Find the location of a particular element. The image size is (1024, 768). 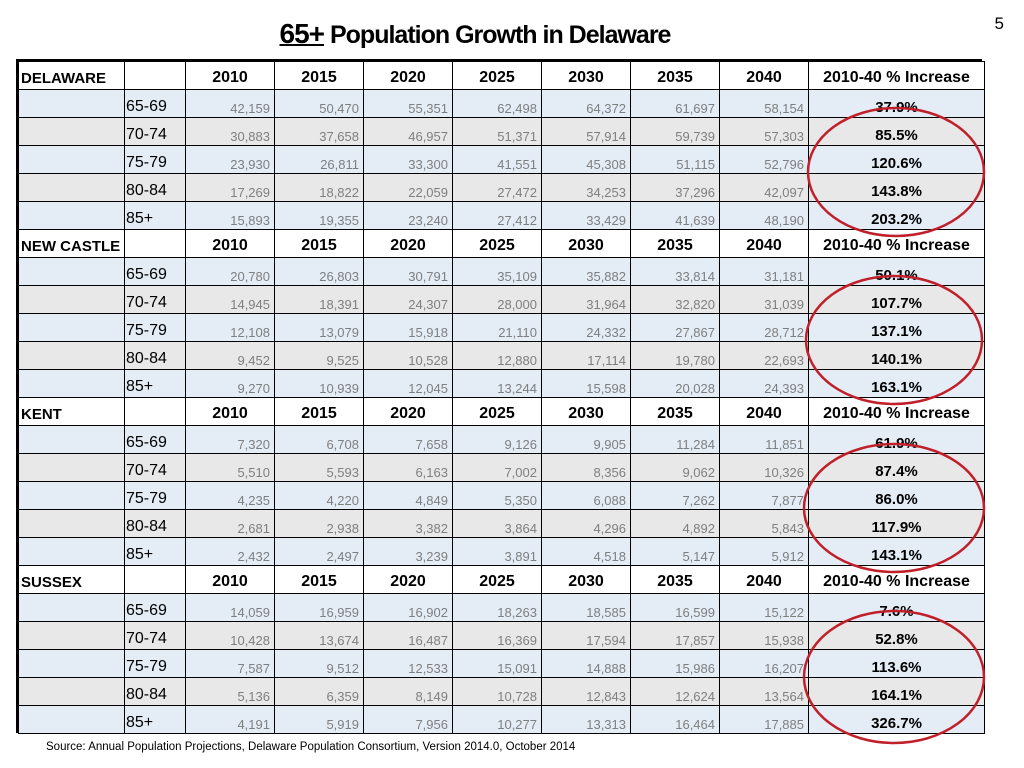

page-number: 5 is located at coordinates (999, 23).